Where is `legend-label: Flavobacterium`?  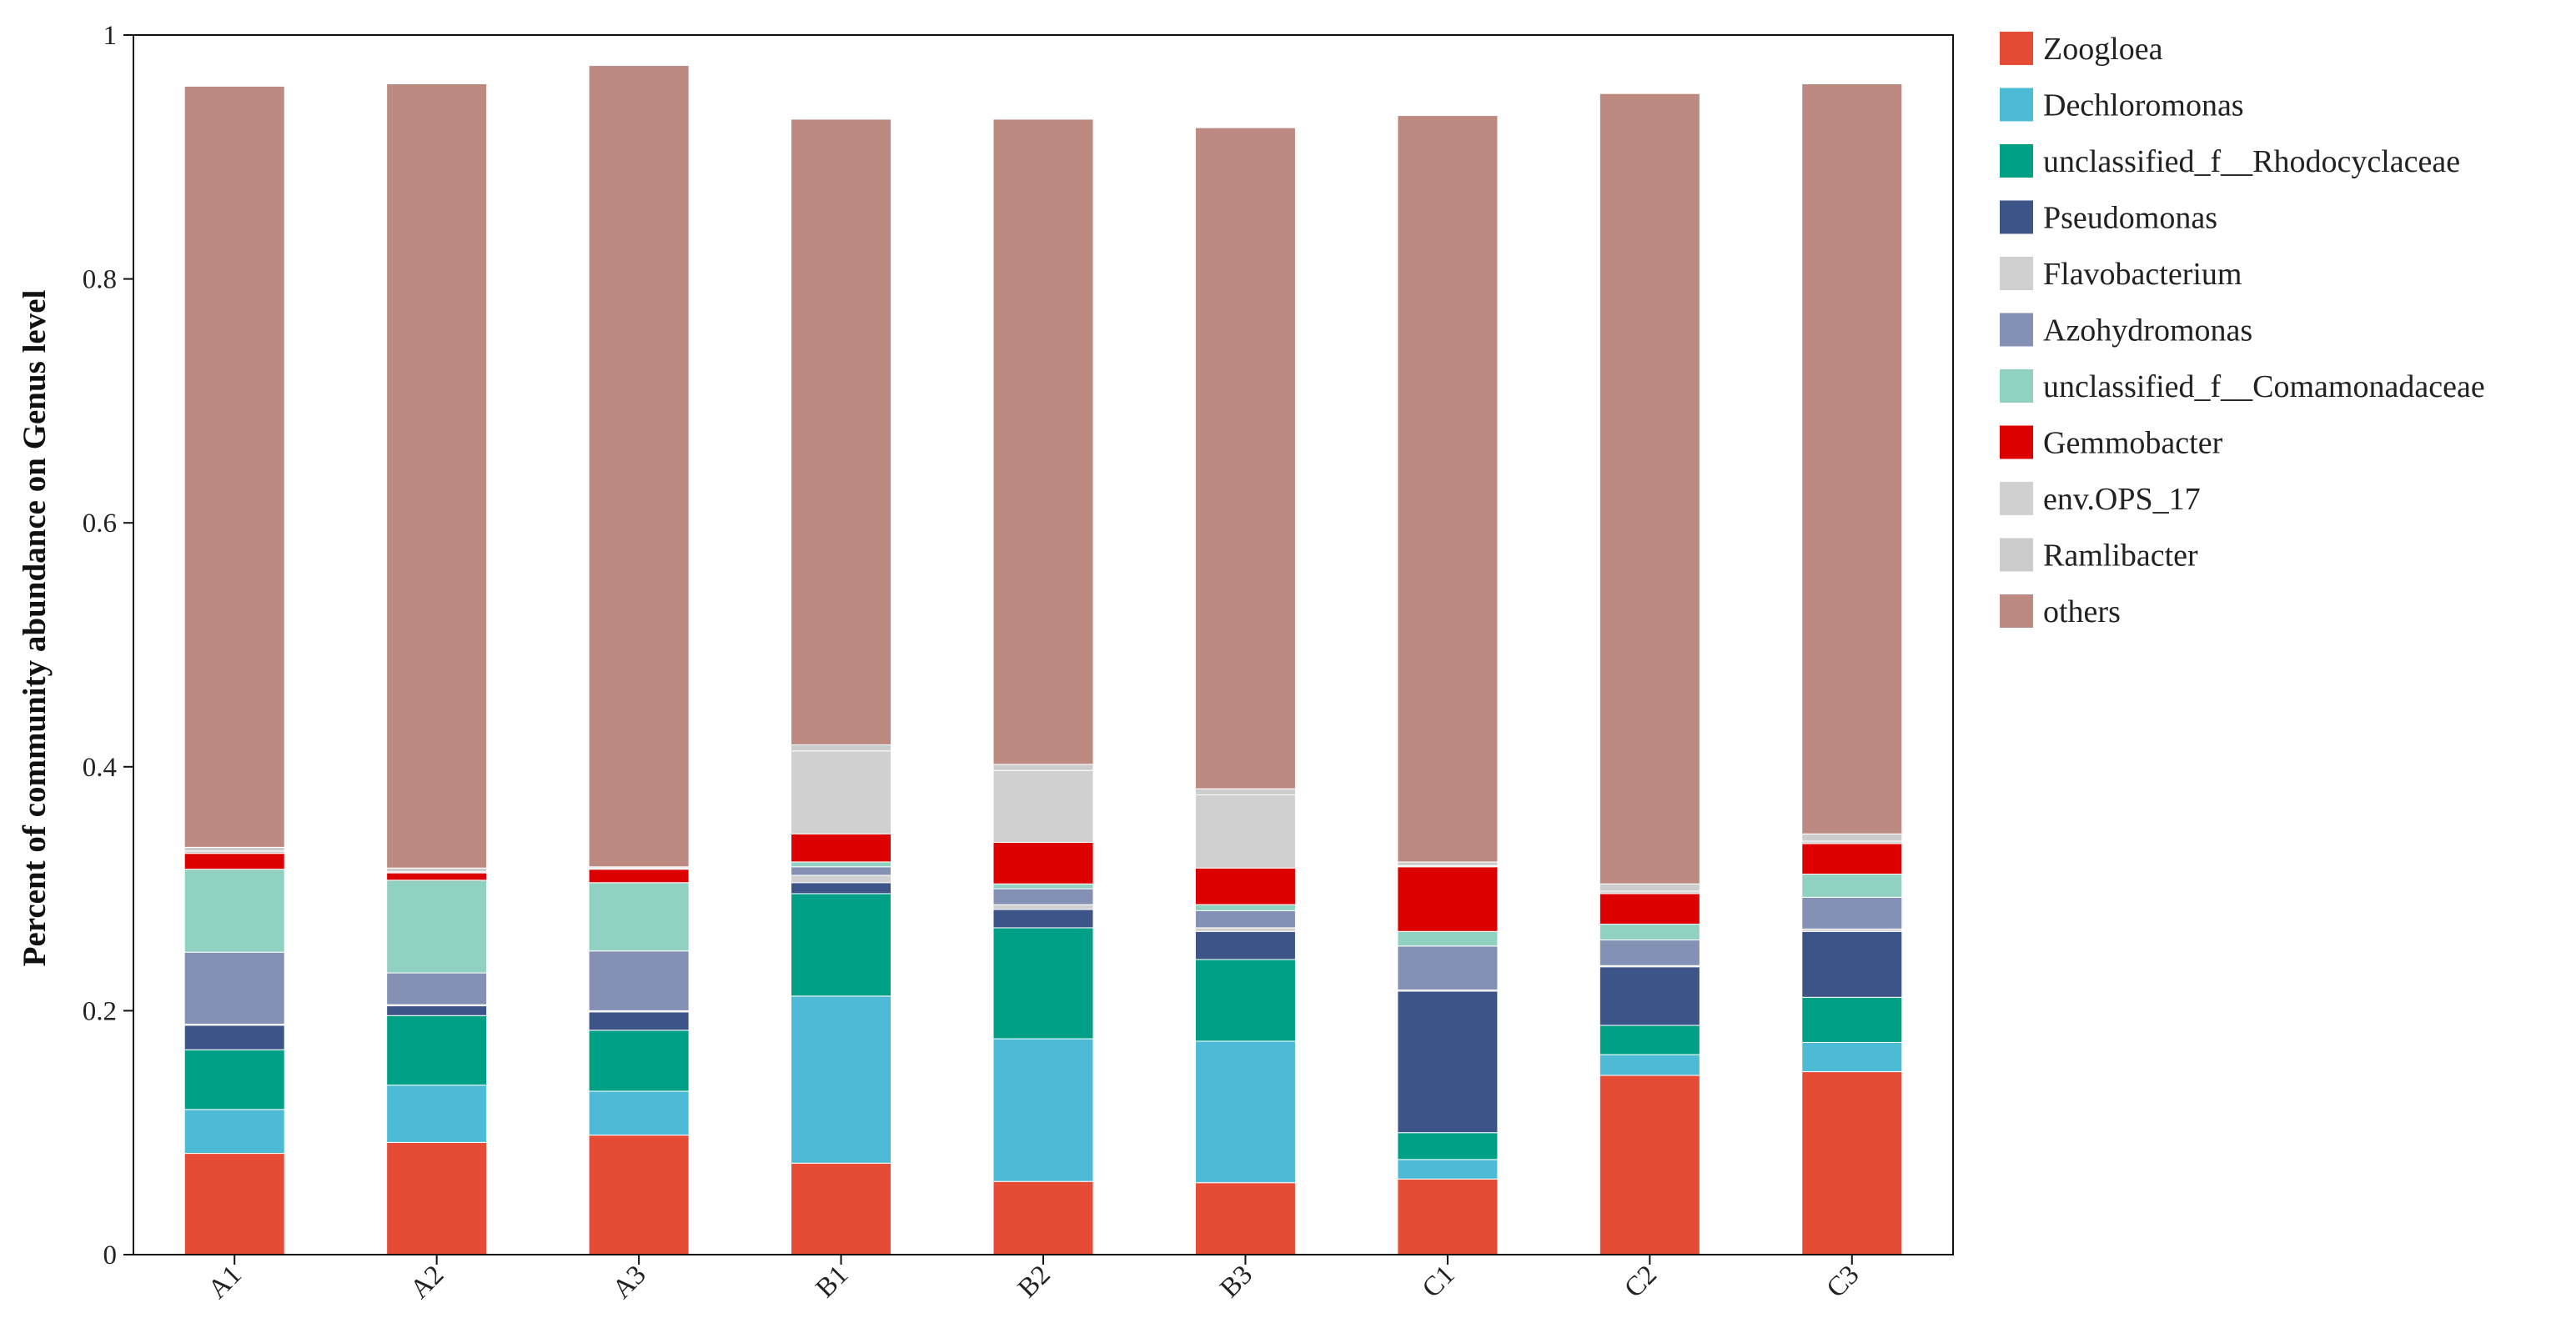 legend-label: Flavobacterium is located at coordinates (2142, 274).